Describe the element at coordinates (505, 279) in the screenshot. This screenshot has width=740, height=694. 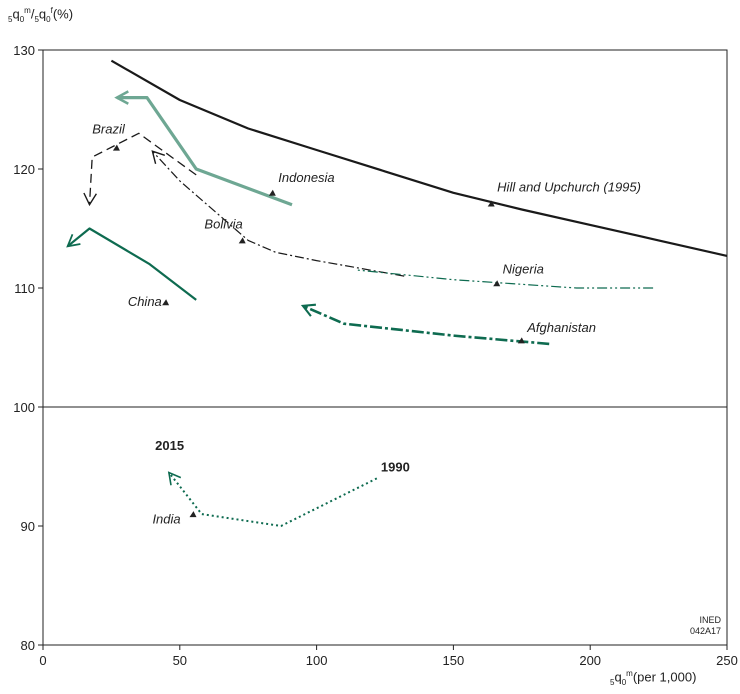
I see `series-line-nigeria` at that location.